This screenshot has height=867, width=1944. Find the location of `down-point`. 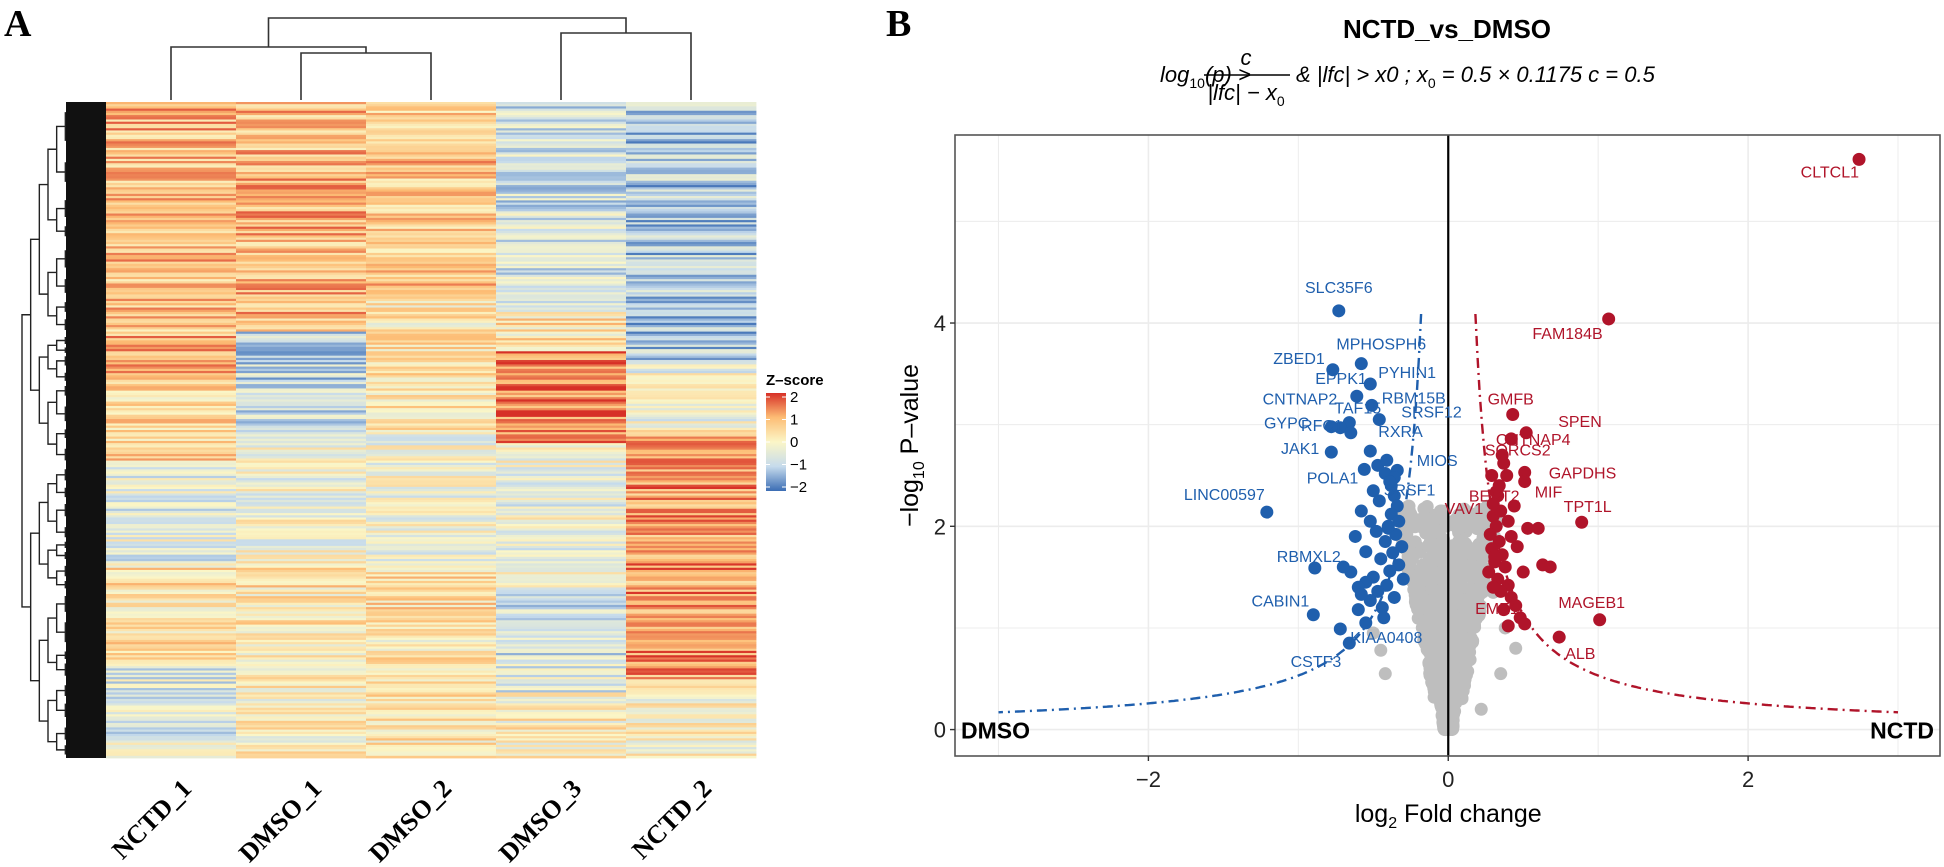

down-point is located at coordinates (1403, 579).